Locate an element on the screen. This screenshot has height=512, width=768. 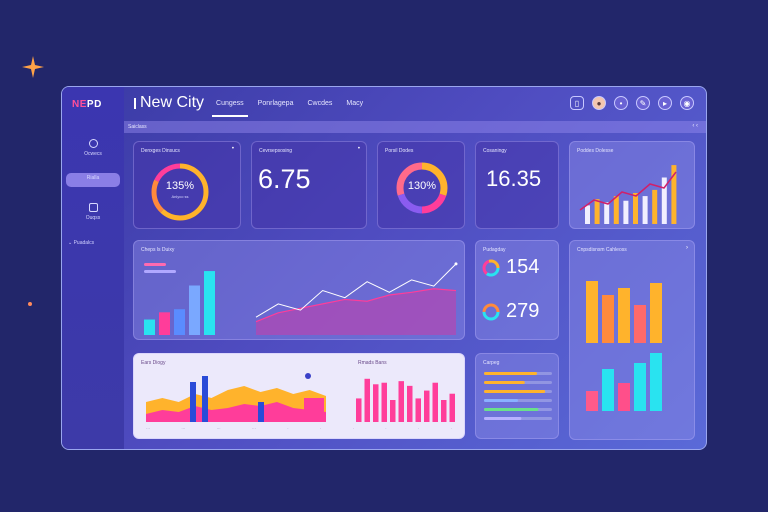
progress-list is located at coordinates (518, 396).